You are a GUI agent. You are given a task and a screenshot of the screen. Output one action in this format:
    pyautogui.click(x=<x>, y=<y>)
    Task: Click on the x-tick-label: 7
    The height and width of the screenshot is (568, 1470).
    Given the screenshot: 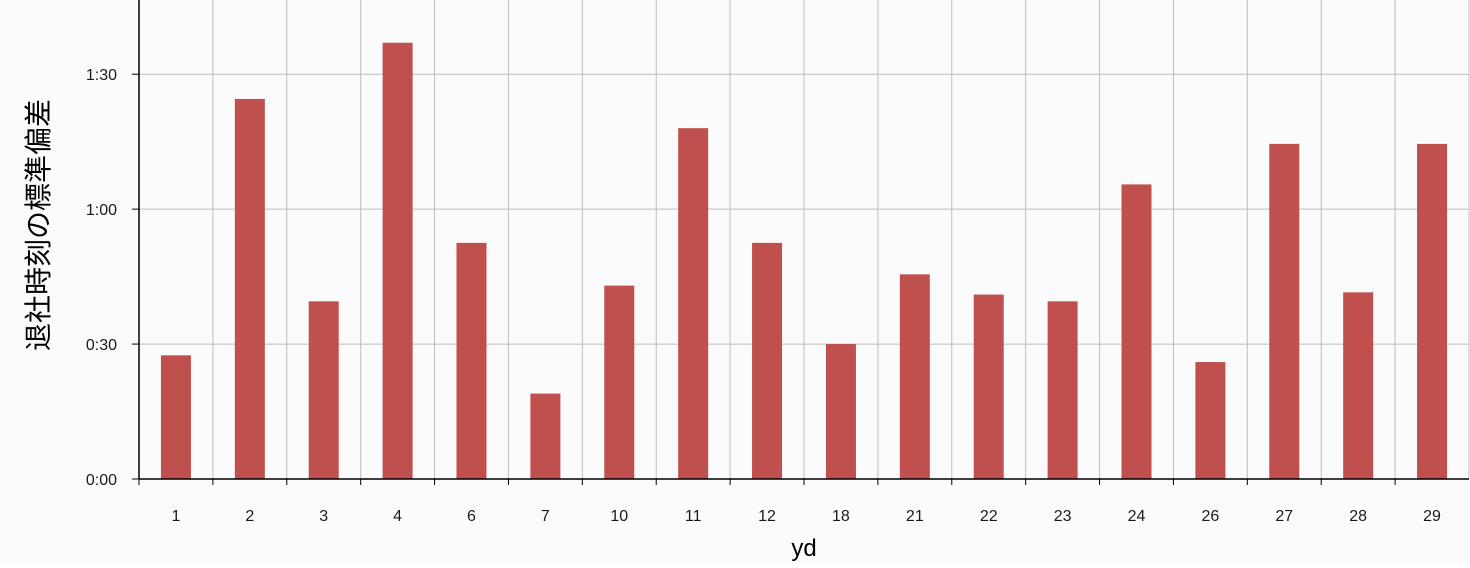 What is the action you would take?
    pyautogui.click(x=545, y=516)
    